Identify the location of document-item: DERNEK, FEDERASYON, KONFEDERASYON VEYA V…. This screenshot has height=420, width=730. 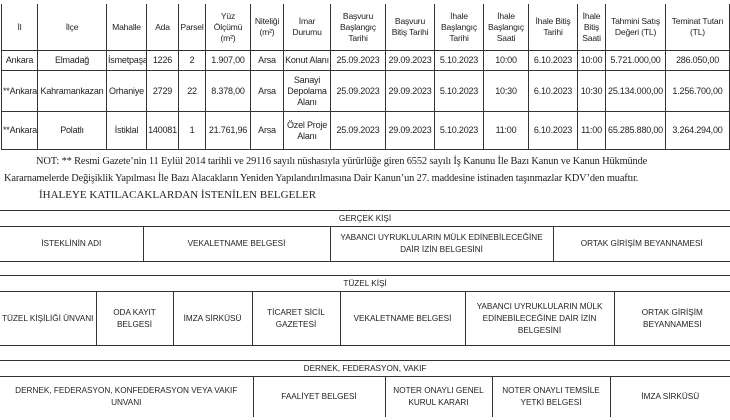
(127, 396).